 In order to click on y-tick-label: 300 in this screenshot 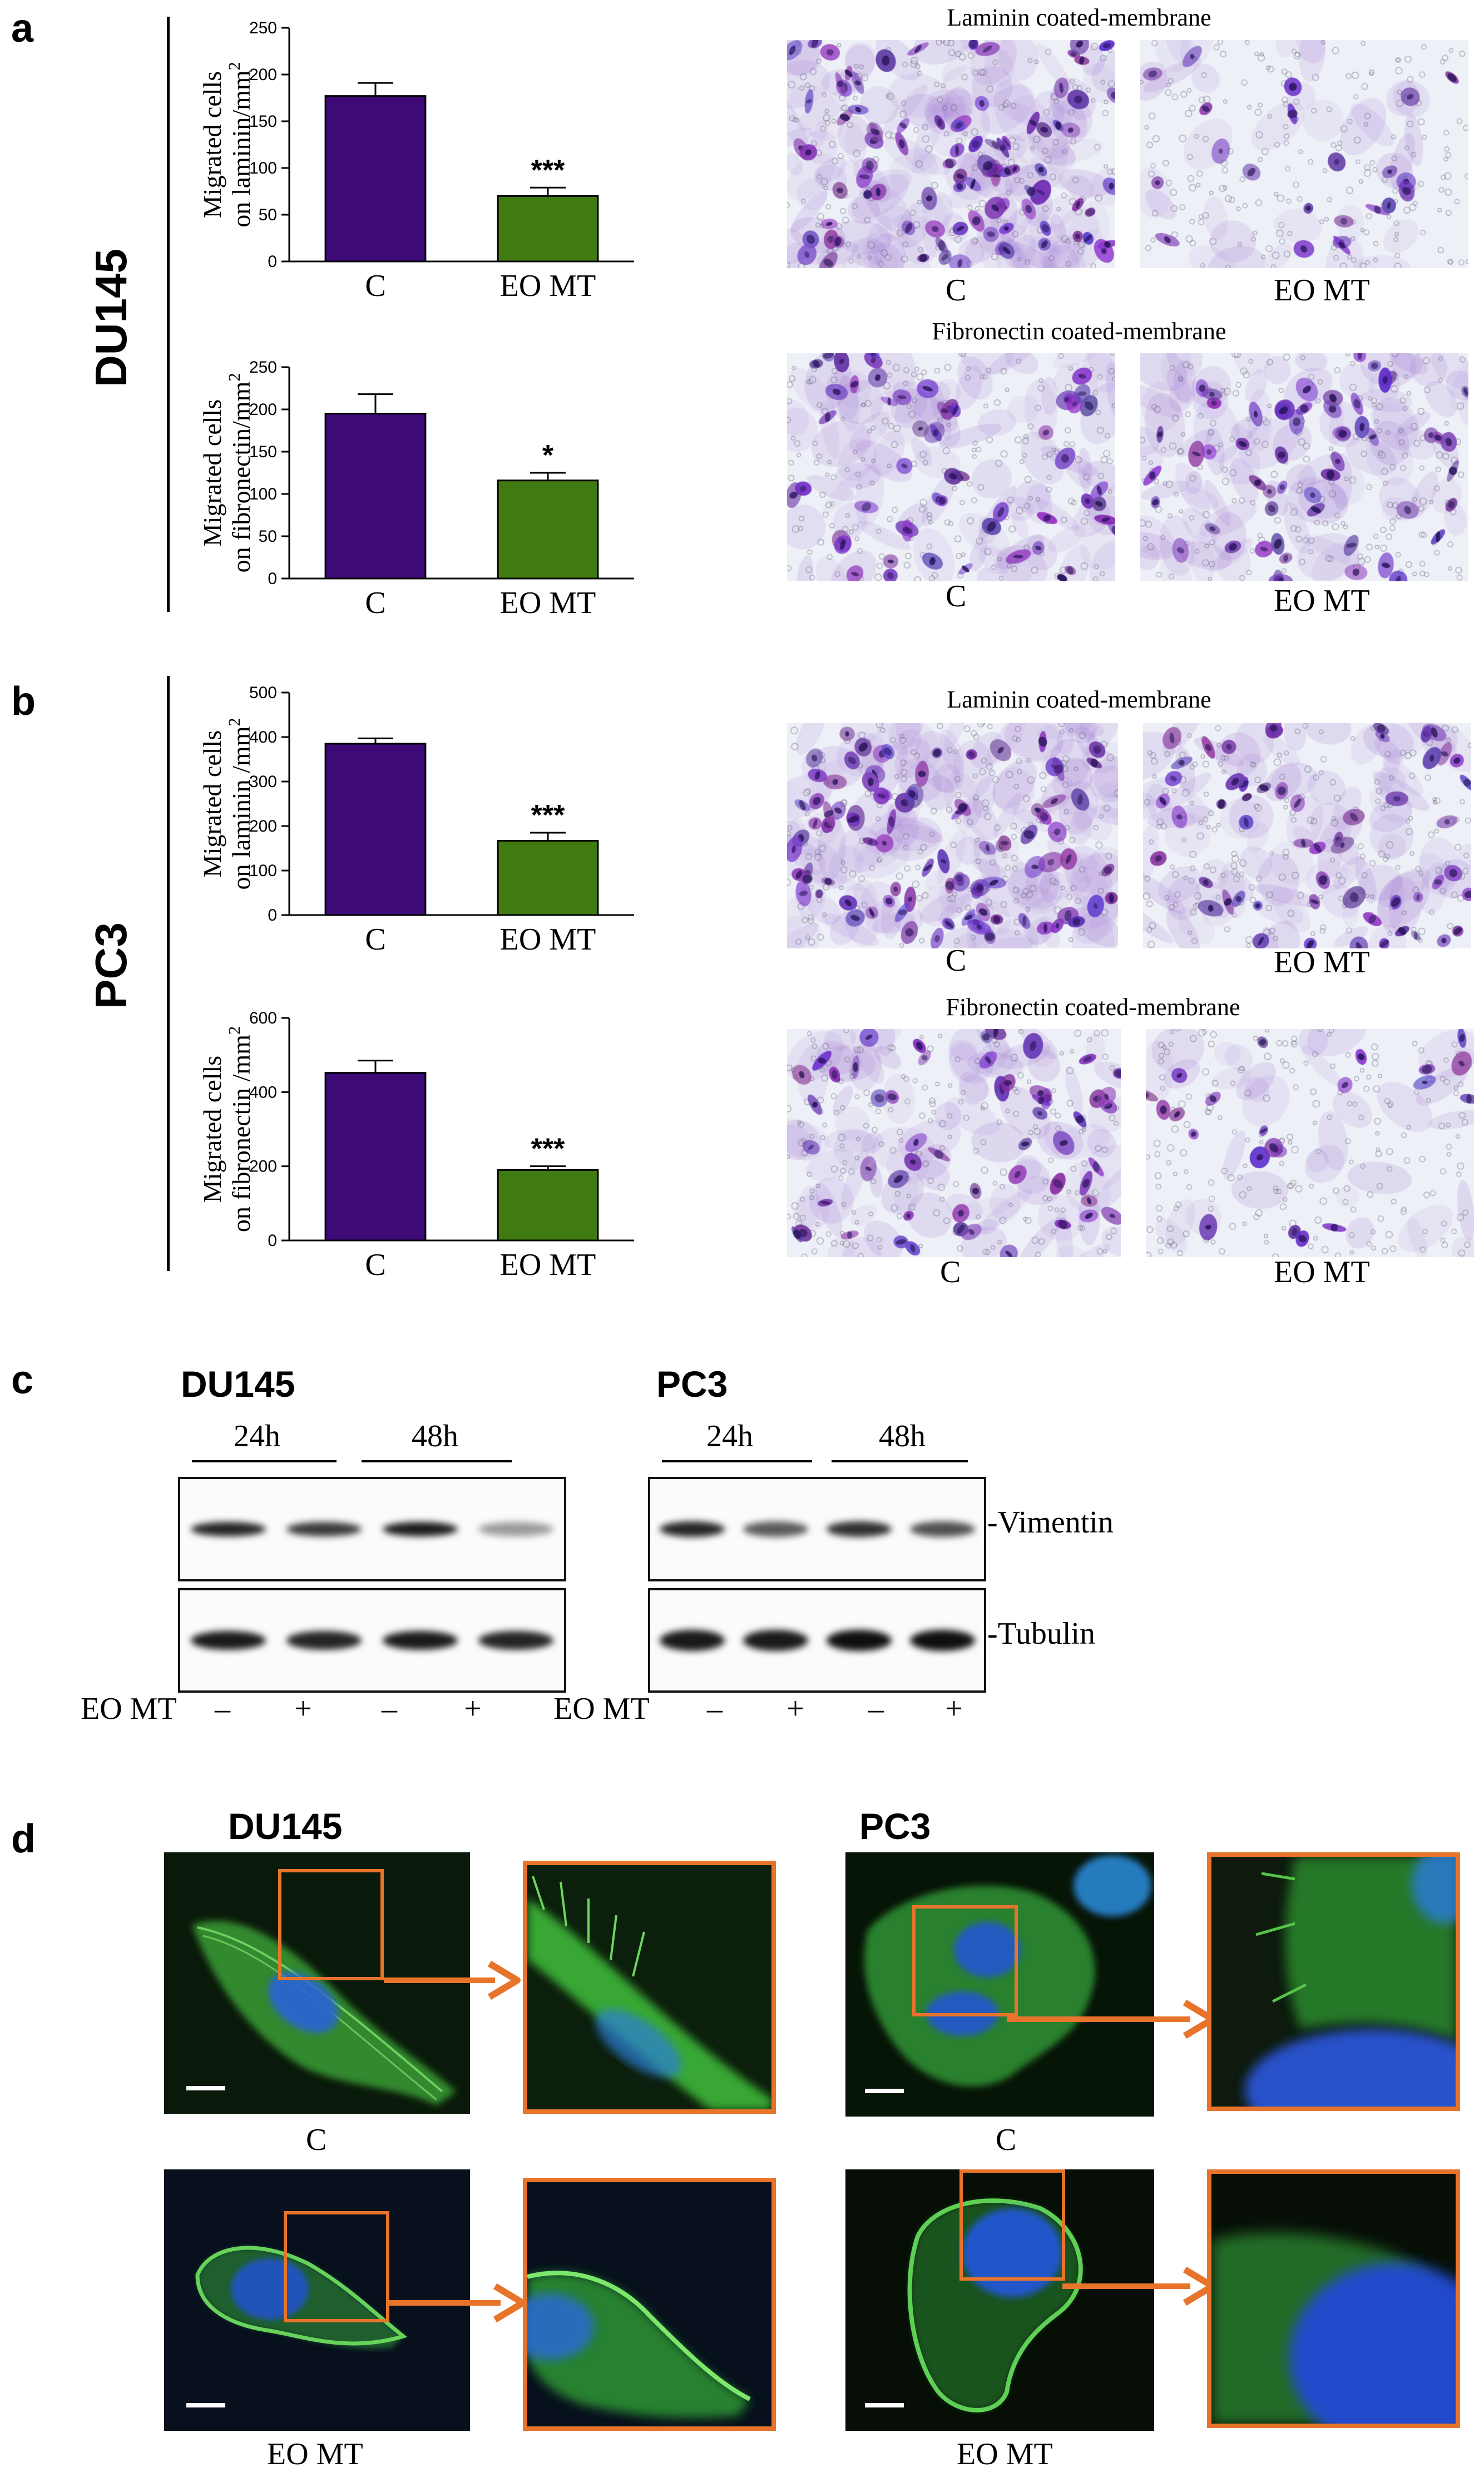, I will do `click(263, 782)`.